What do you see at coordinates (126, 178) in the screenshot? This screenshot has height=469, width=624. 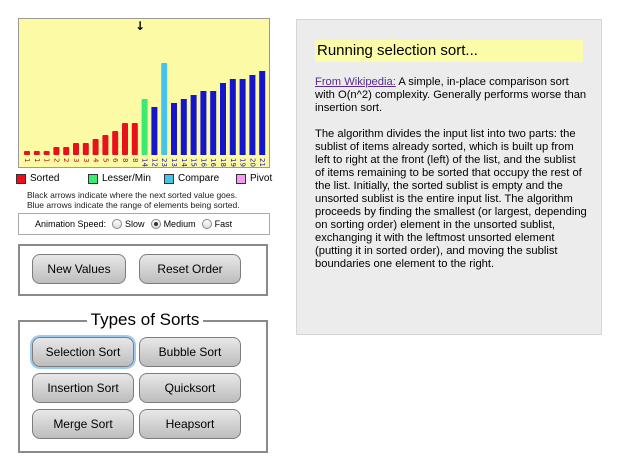 I see `legend-lesser-label: Lesser/Min` at bounding box center [126, 178].